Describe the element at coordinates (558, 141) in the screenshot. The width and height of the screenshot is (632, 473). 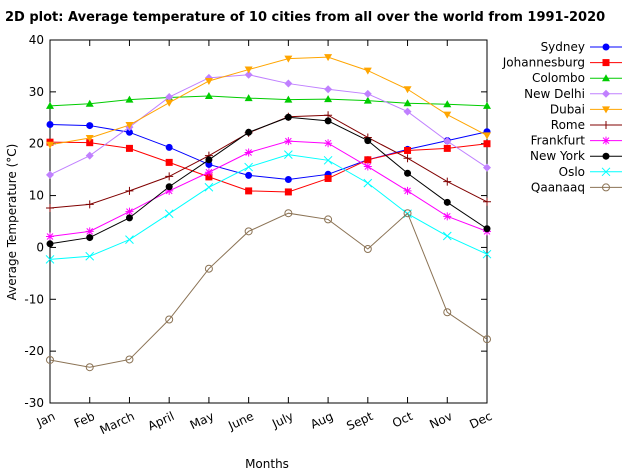
I see `legend-label: Frankfurt` at that location.